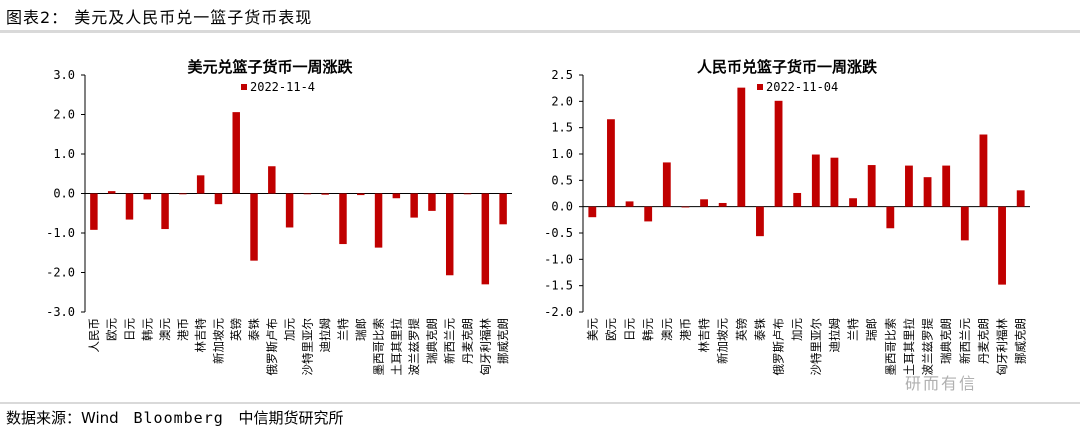  I want to click on x-tick-label: 波兰兹罗提, so click(928, 347).